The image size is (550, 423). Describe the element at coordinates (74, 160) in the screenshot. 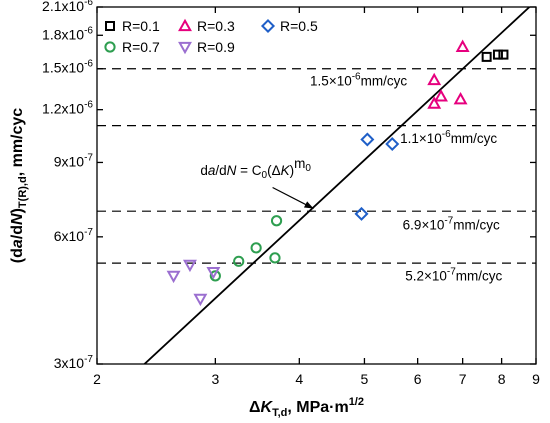

I see `y-tick-label: 9x10⁻⁷` at that location.